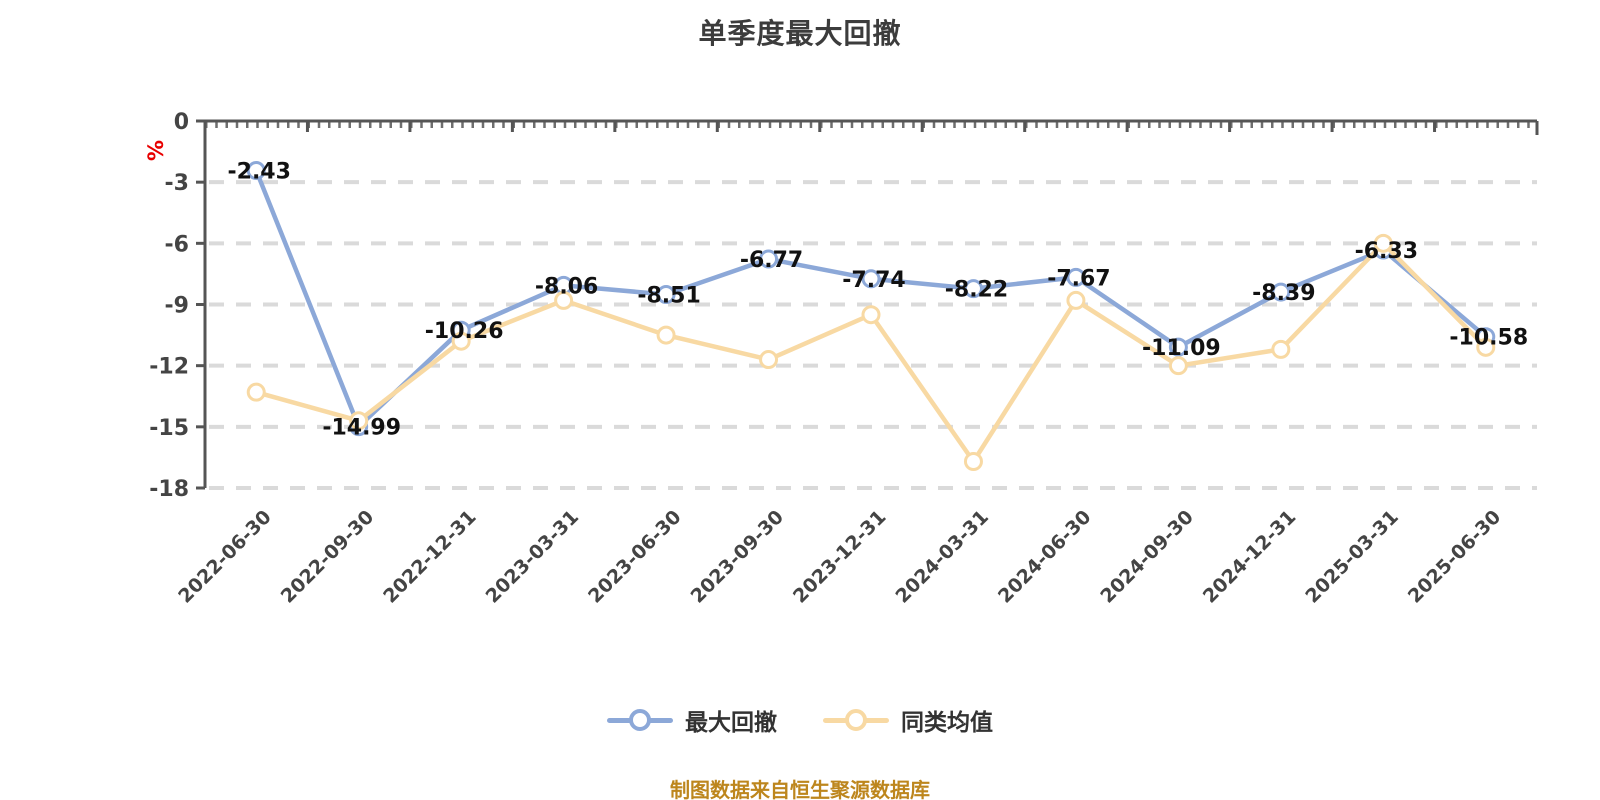  I want to click on data-point-label: -6.77, so click(771, 260).